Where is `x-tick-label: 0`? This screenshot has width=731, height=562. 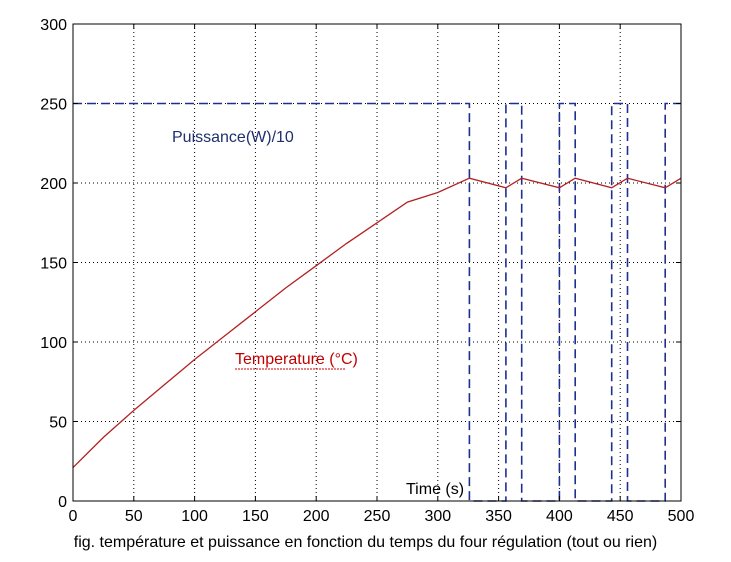
x-tick-label: 0 is located at coordinates (73, 516).